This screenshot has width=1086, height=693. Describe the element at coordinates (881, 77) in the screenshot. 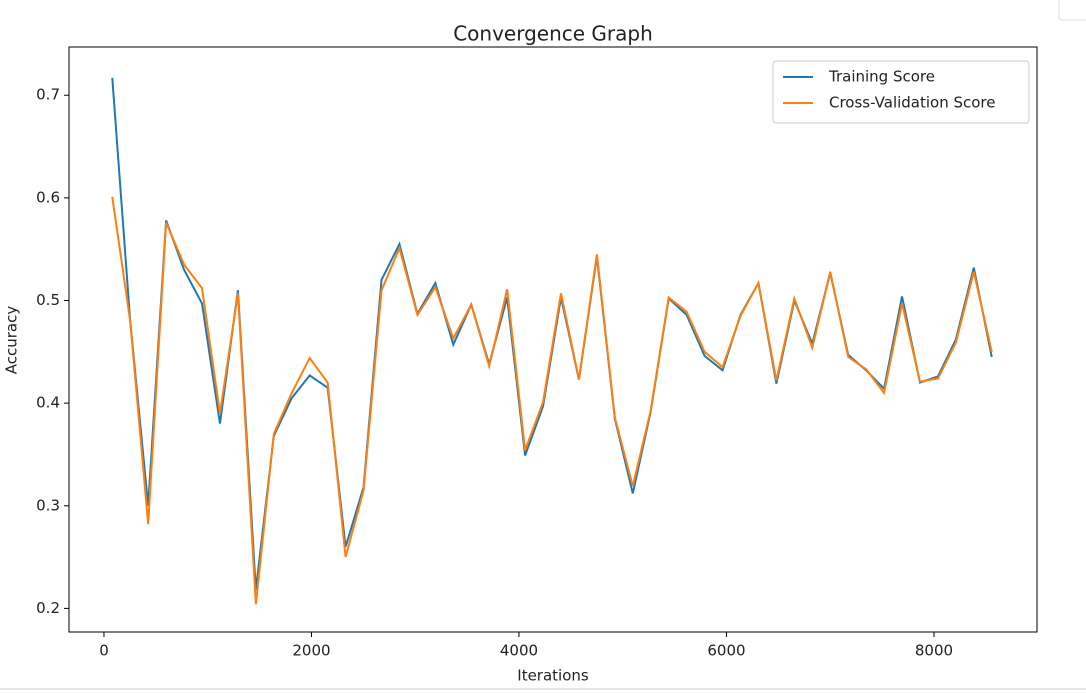

I see `legend-label: Training Score` at that location.